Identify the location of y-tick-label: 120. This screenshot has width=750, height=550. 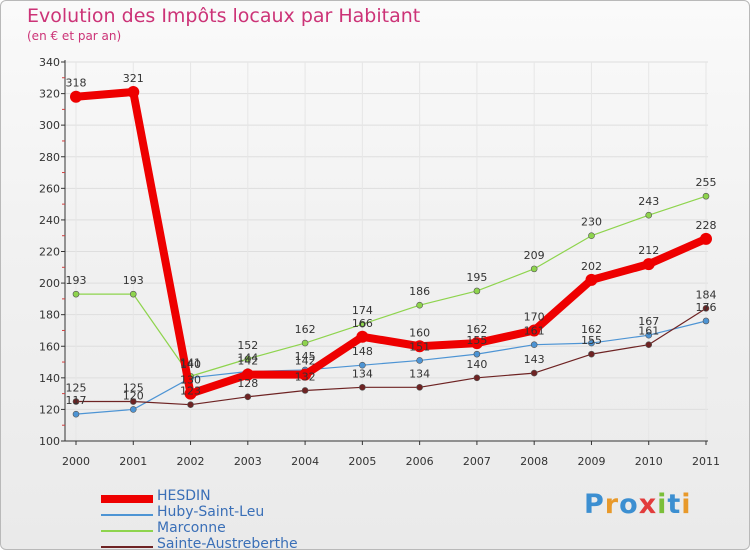
(49, 409).